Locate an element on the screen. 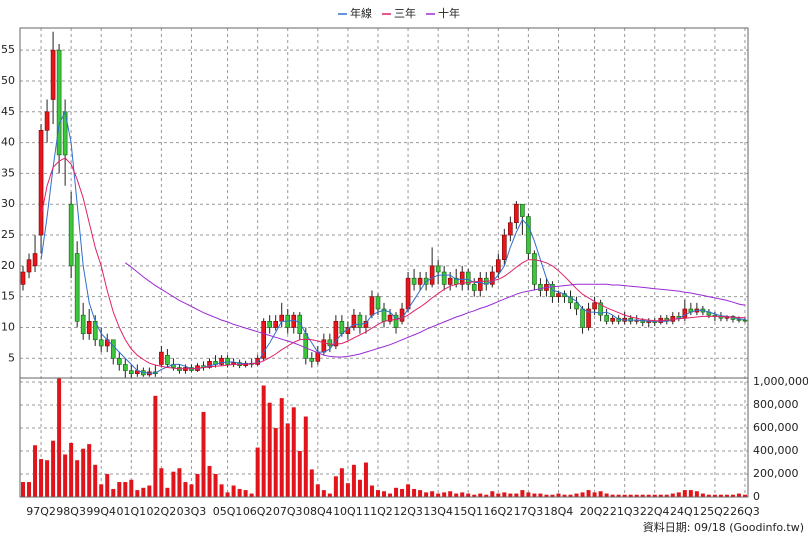 This screenshot has width=808, height=540. y-tick-label: 40 is located at coordinates (8, 142).